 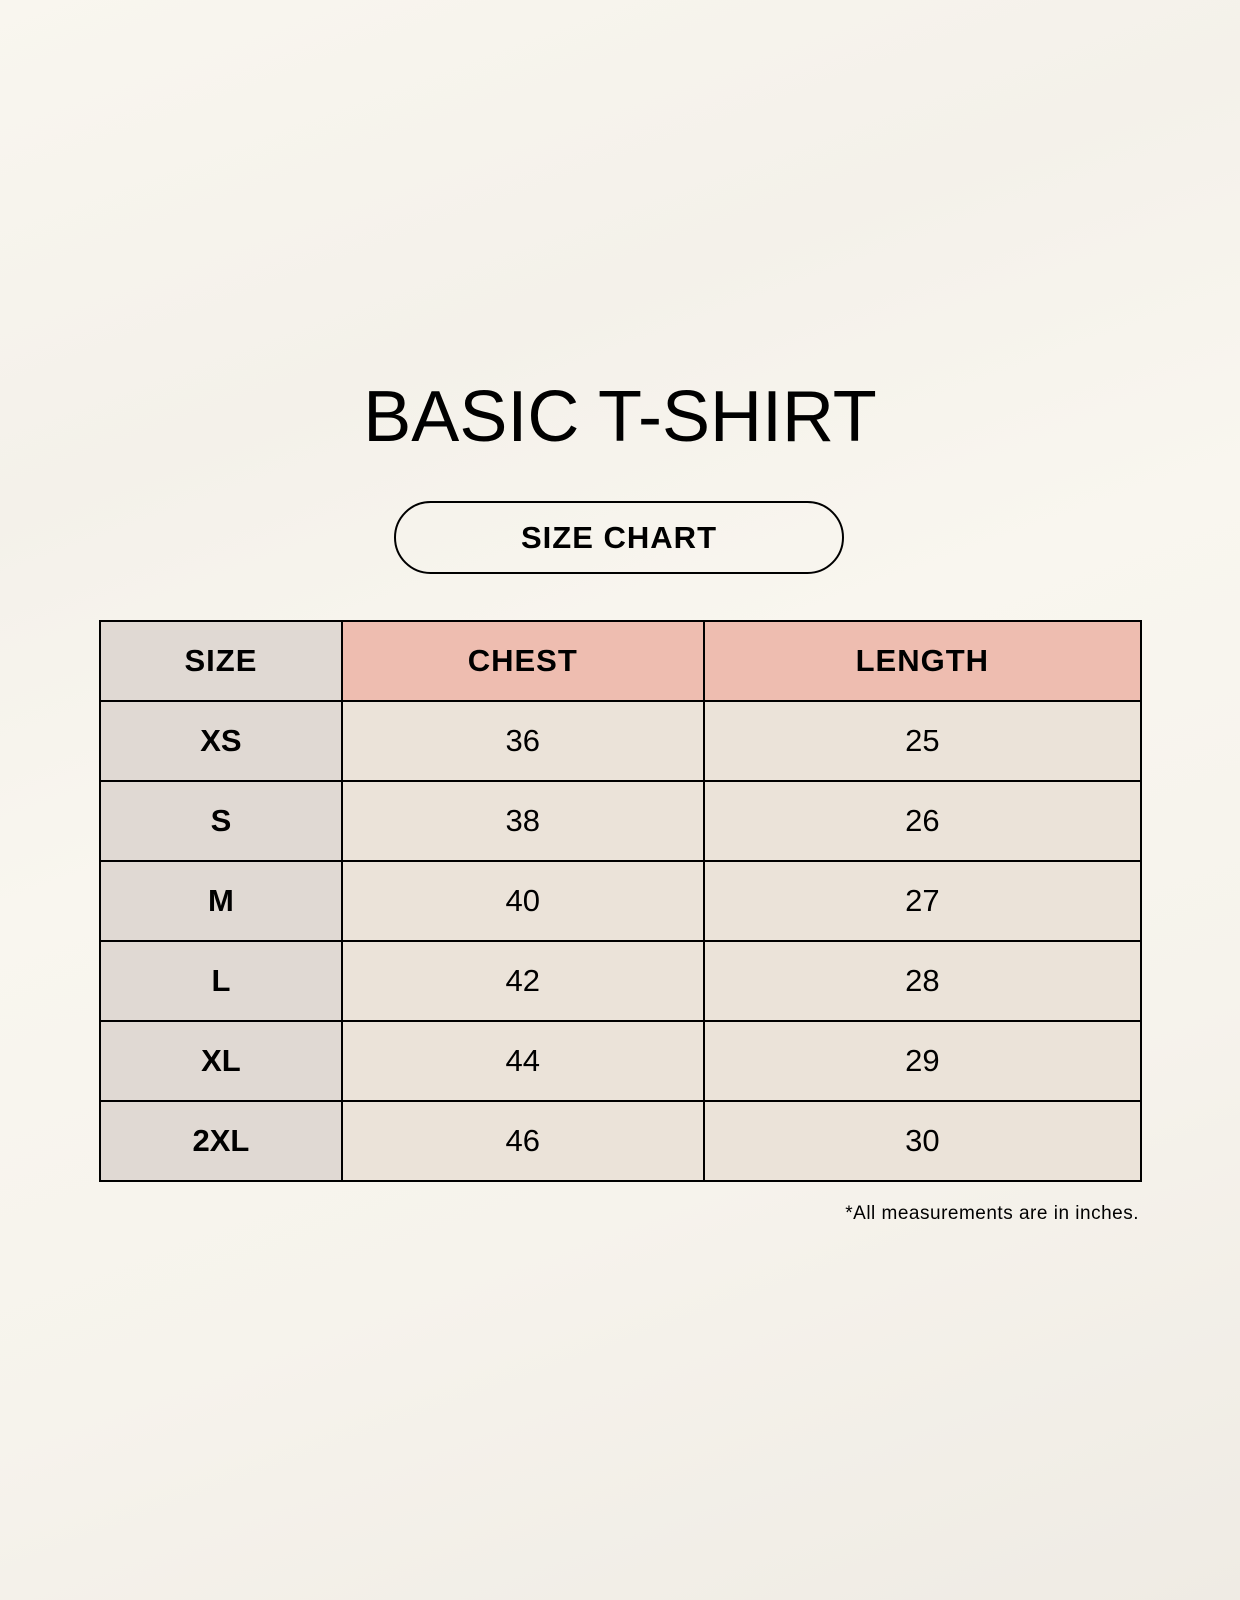 What do you see at coordinates (620, 417) in the screenshot?
I see `page-title: BASIC T-SHIRT` at bounding box center [620, 417].